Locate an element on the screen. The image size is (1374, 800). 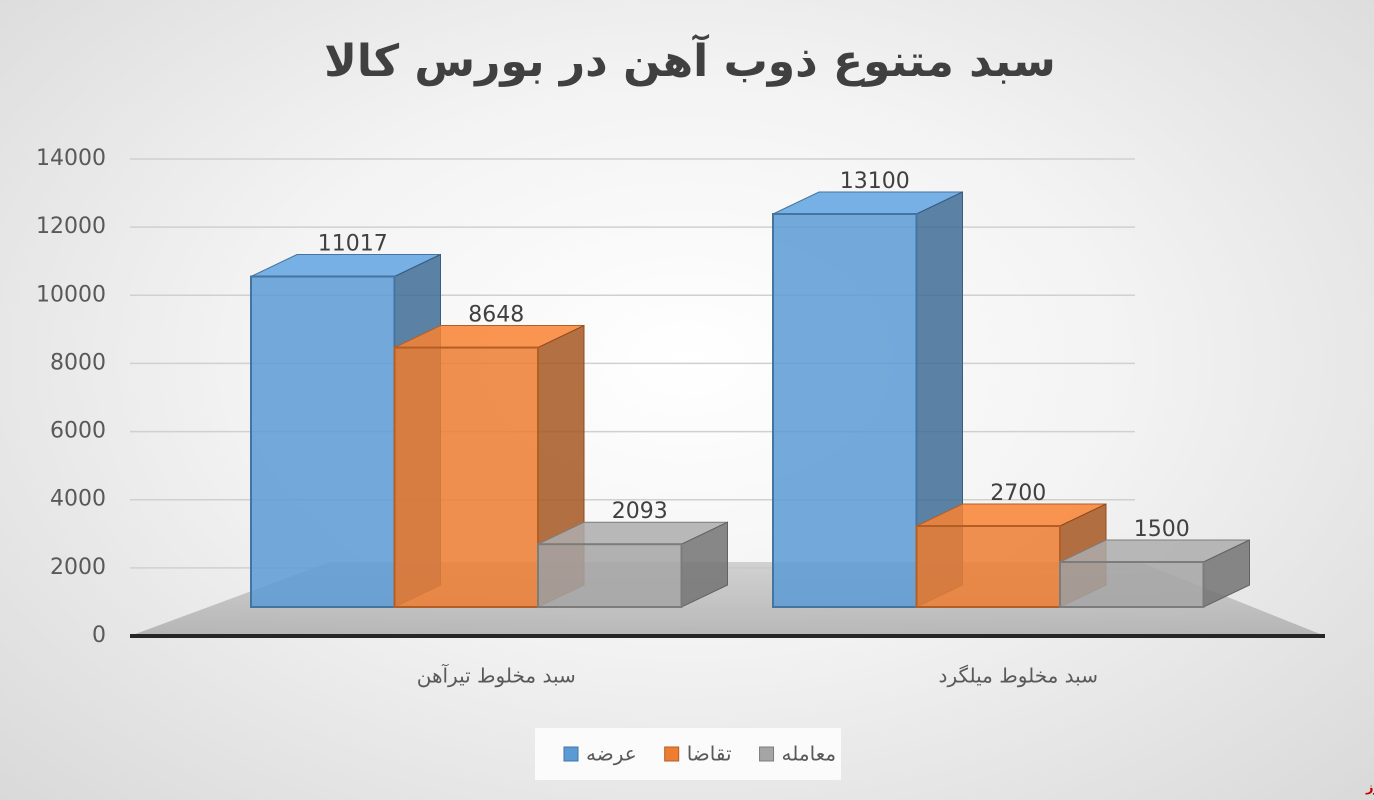
y-tick-label: 6000 is located at coordinates (78, 431).